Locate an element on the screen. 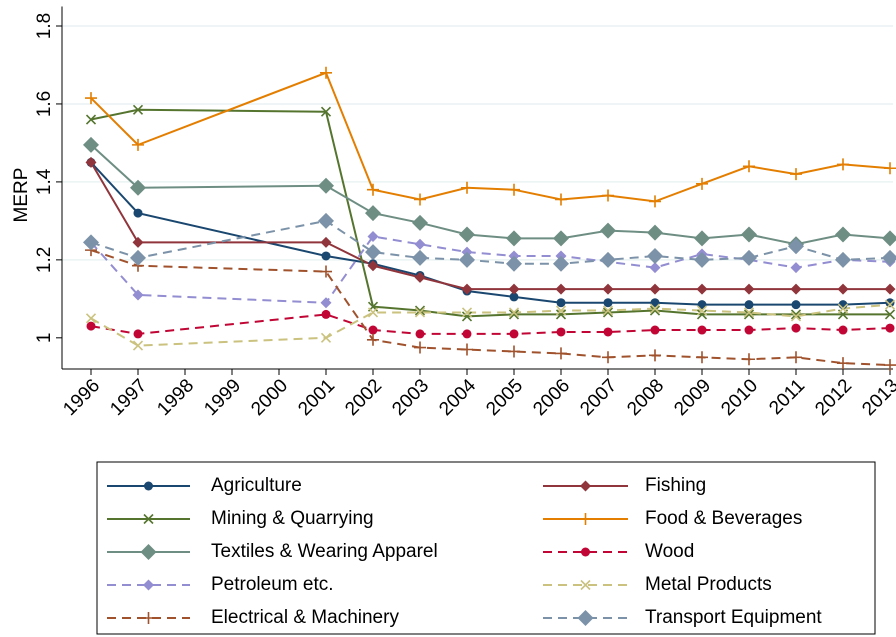  legend-label: Fishing is located at coordinates (675, 485).